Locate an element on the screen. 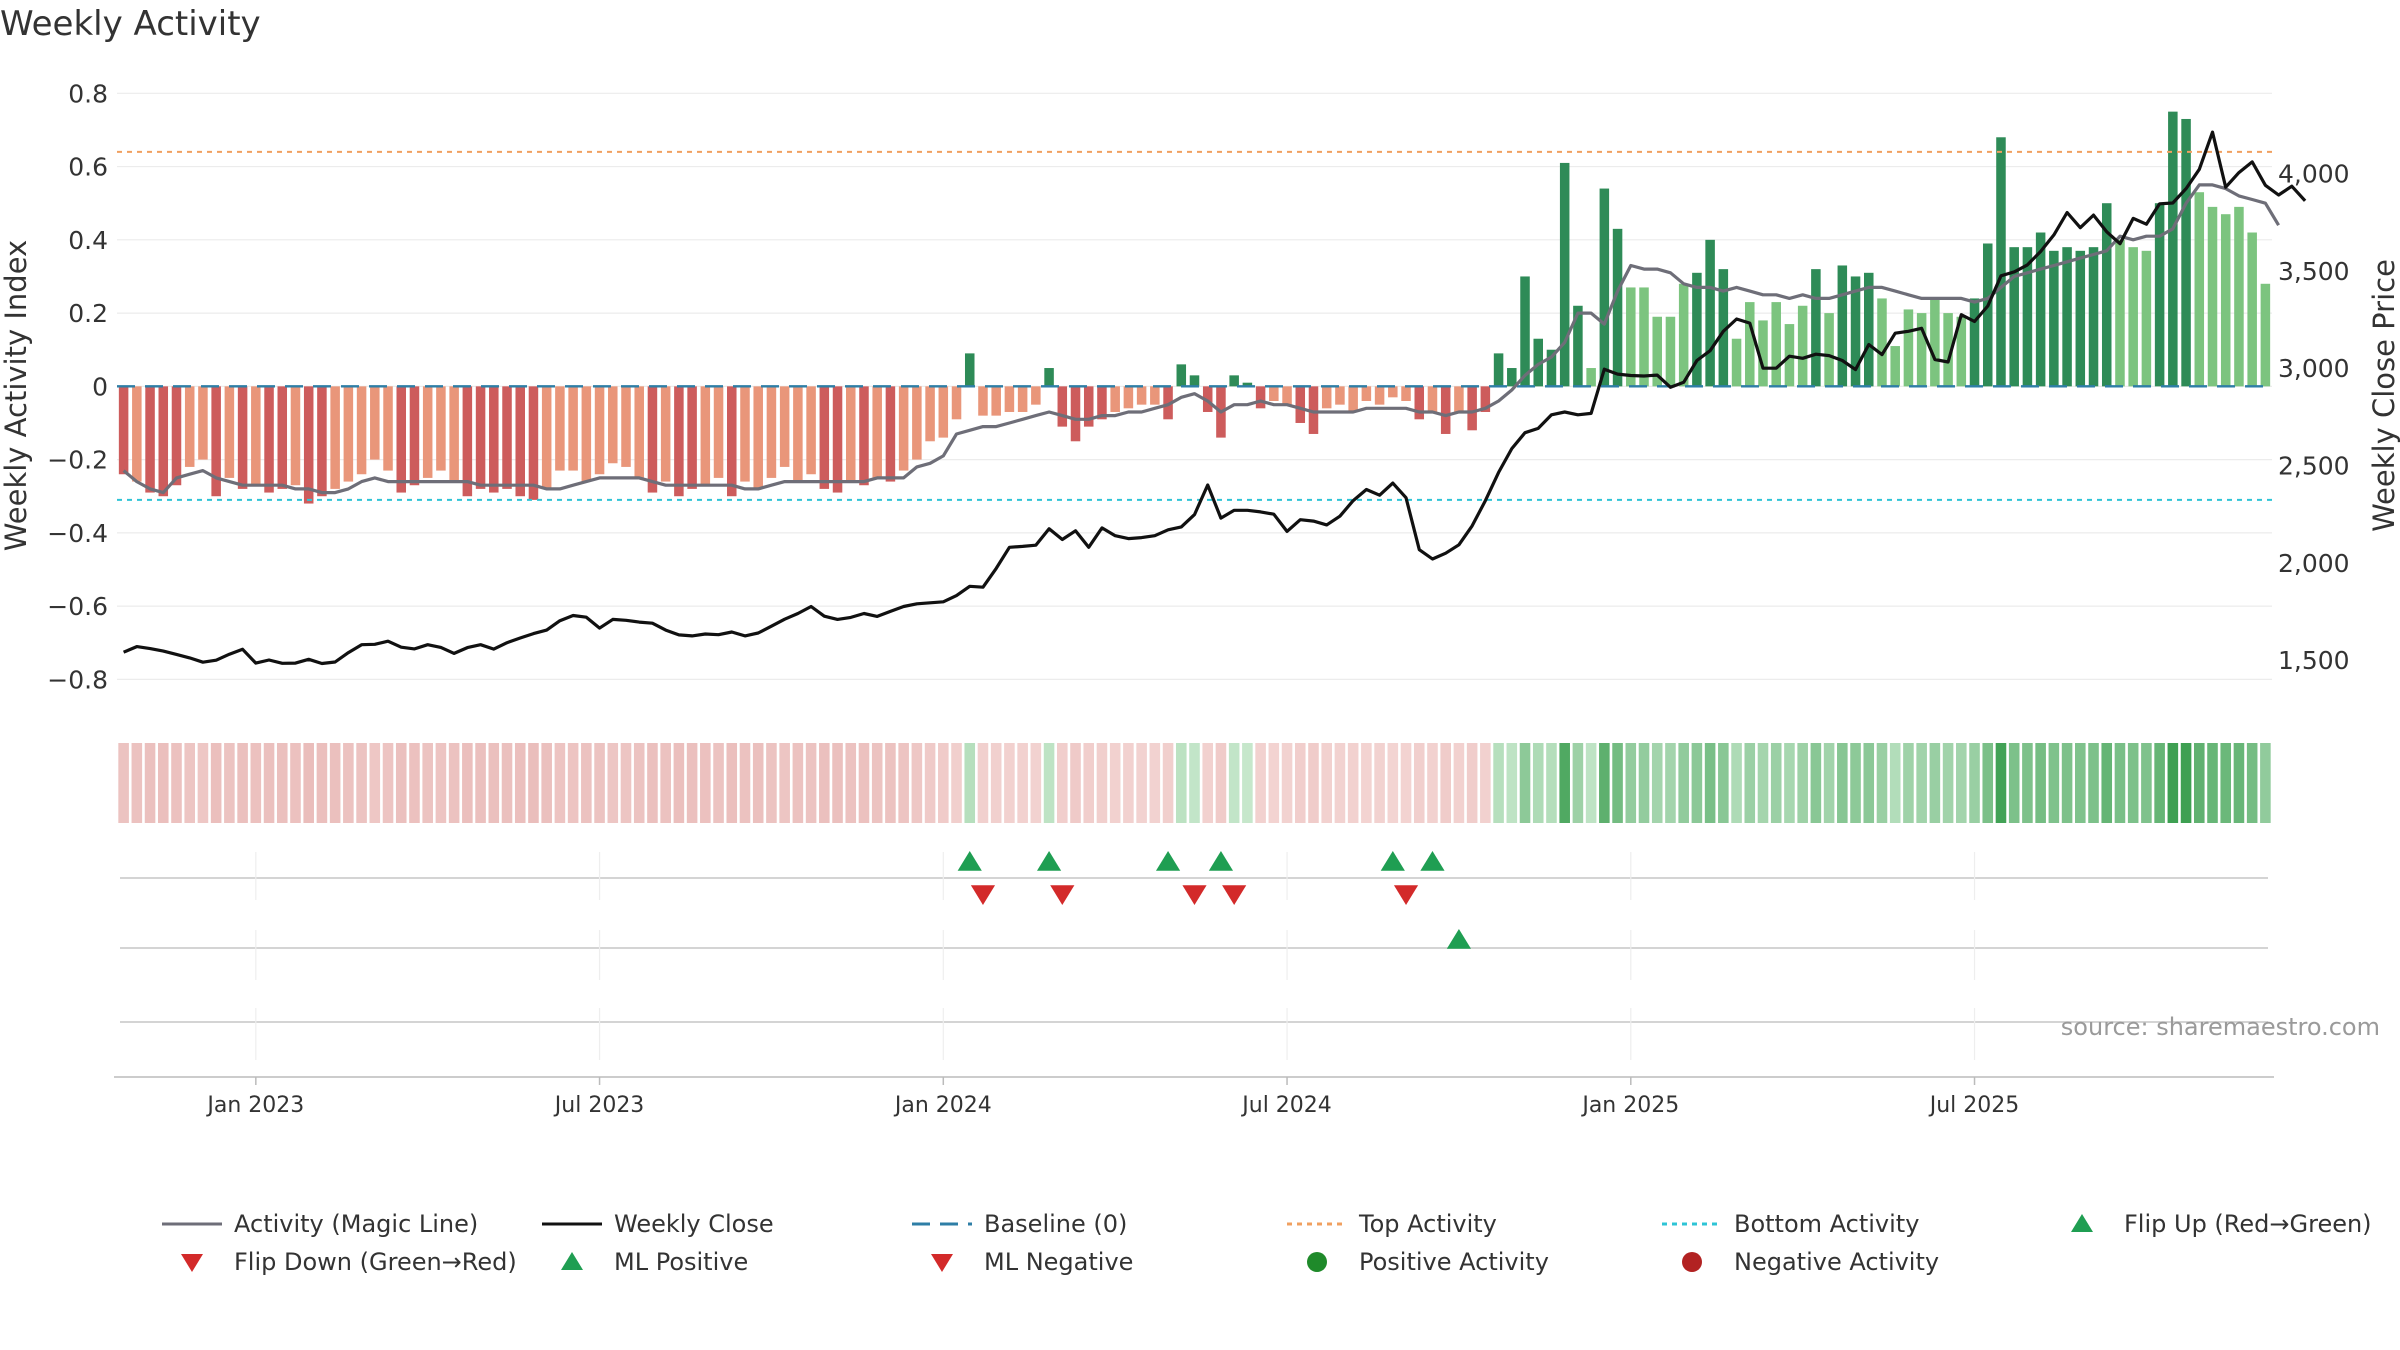 Image resolution: width=2400 pixels, height=1350 pixels. y-tick-label: 0.2 is located at coordinates (88, 313).